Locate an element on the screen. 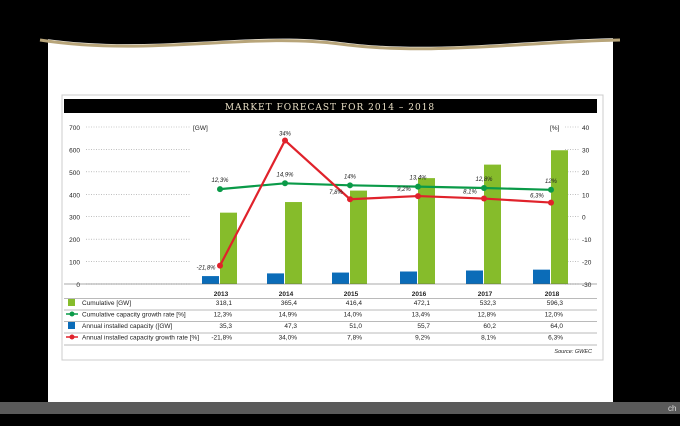 The height and width of the screenshot is (426, 680). right-axis-tick: 40 is located at coordinates (586, 128).